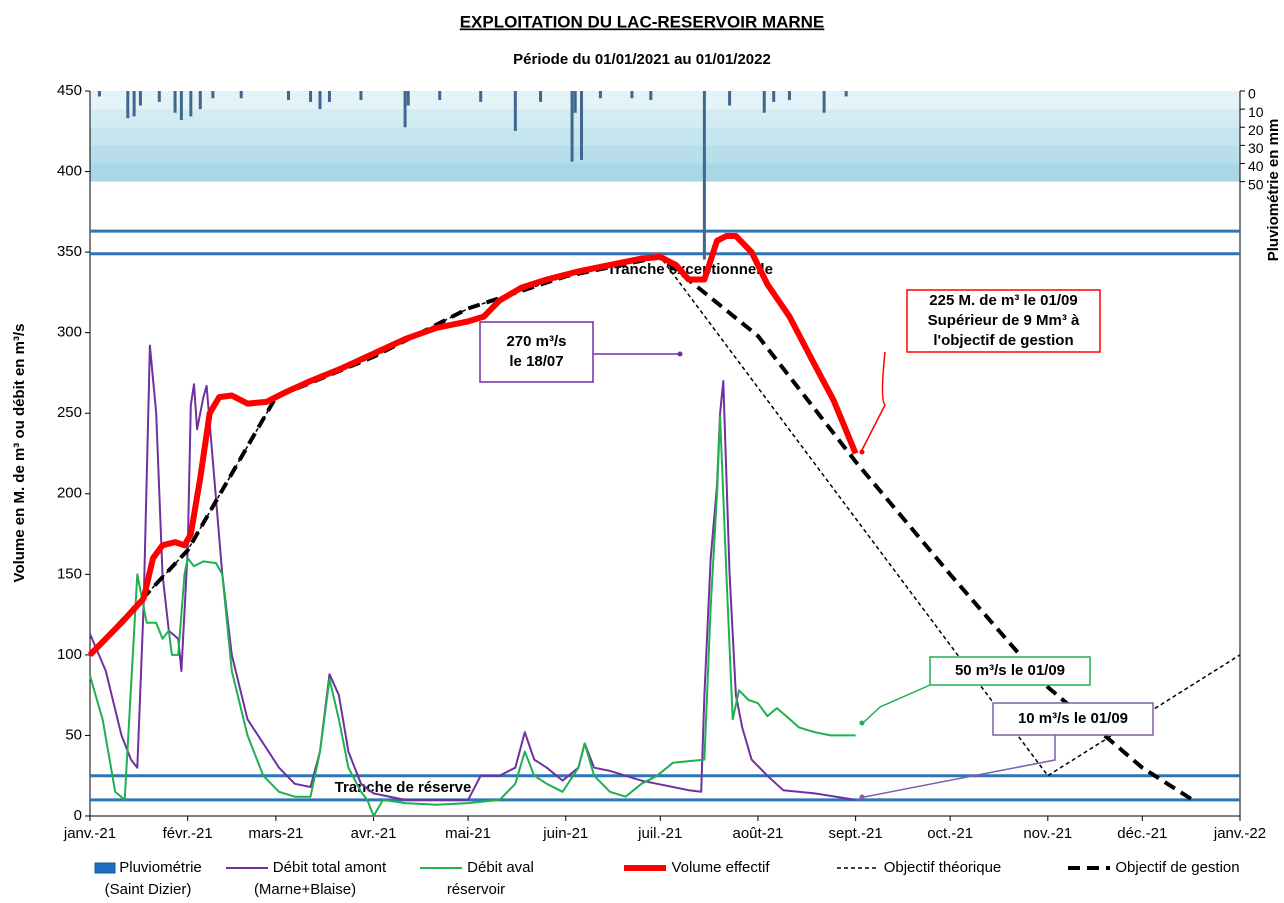 The height and width of the screenshot is (903, 1284). What do you see at coordinates (69, 90) in the screenshot?
I see `y-tick-label: 450` at bounding box center [69, 90].